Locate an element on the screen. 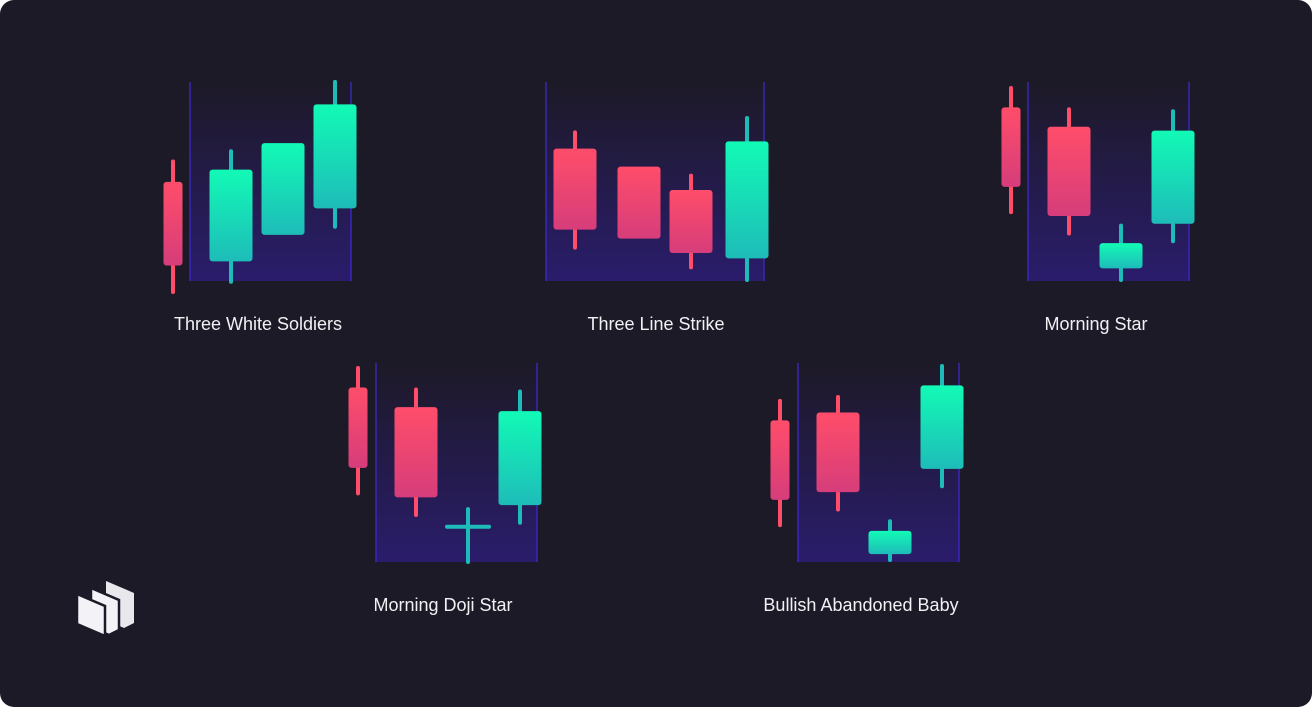 The image size is (1312, 707). pattern-label: Morning Doji Star is located at coordinates (442, 605).